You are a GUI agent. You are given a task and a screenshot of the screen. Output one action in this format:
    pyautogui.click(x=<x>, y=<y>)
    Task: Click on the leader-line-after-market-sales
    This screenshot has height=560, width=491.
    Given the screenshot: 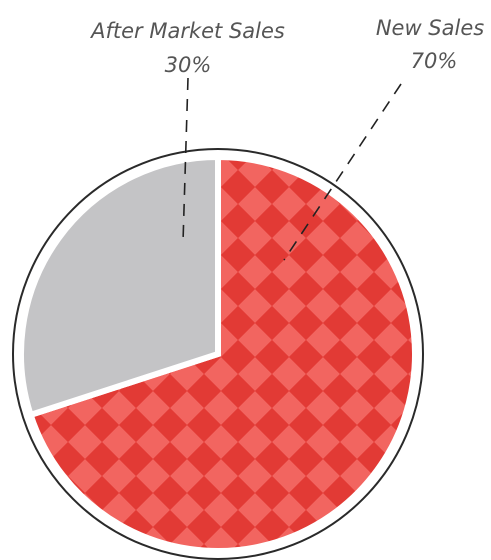 What is the action you would take?
    pyautogui.click(x=185, y=160)
    